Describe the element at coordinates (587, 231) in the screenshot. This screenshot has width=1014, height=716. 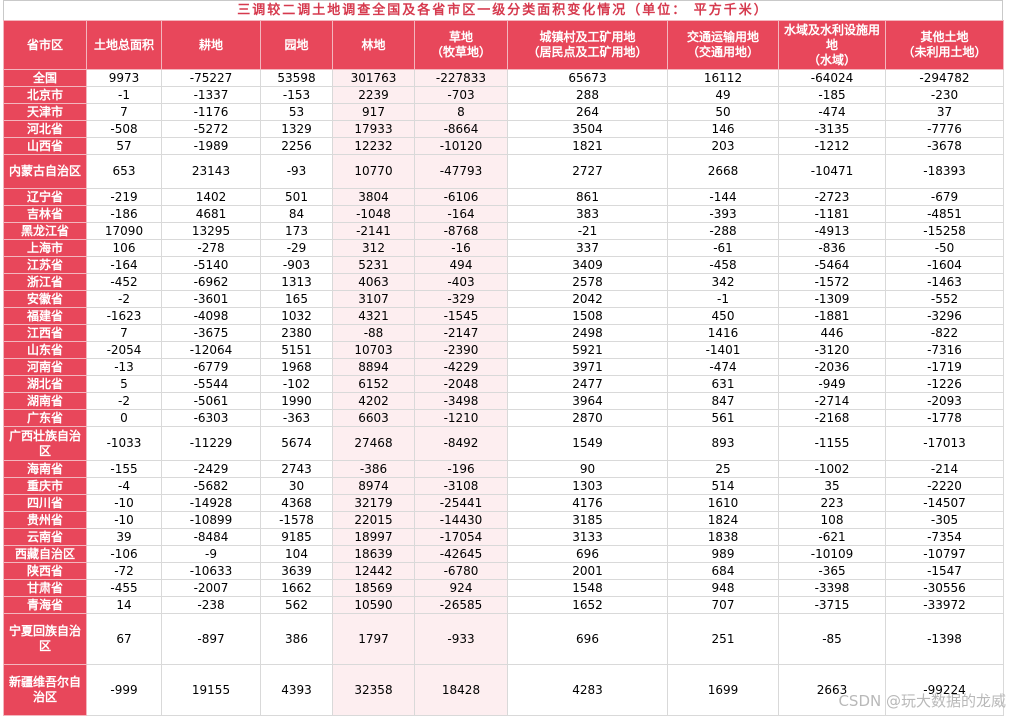
I see `data-cell-urban-industrial: -21` at that location.